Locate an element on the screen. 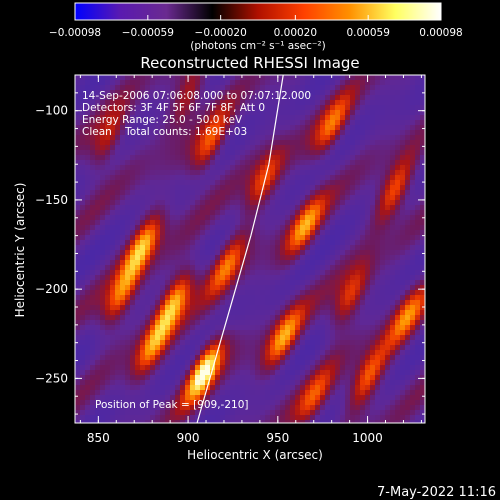 This screenshot has height=500, width=500. timestamp: 7-May-2022 11:16 is located at coordinates (436, 492).